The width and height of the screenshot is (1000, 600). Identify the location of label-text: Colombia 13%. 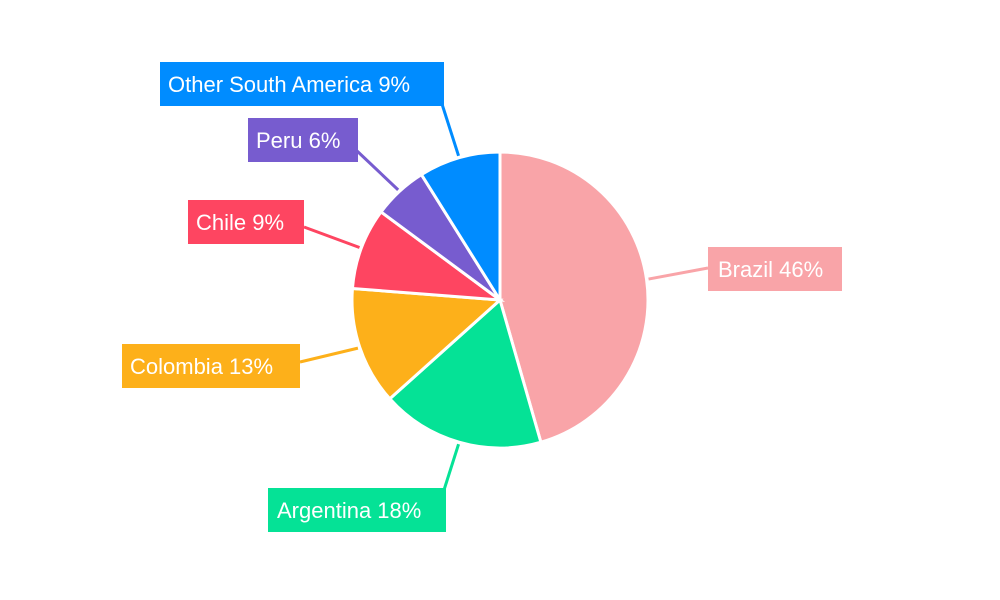
(201, 366).